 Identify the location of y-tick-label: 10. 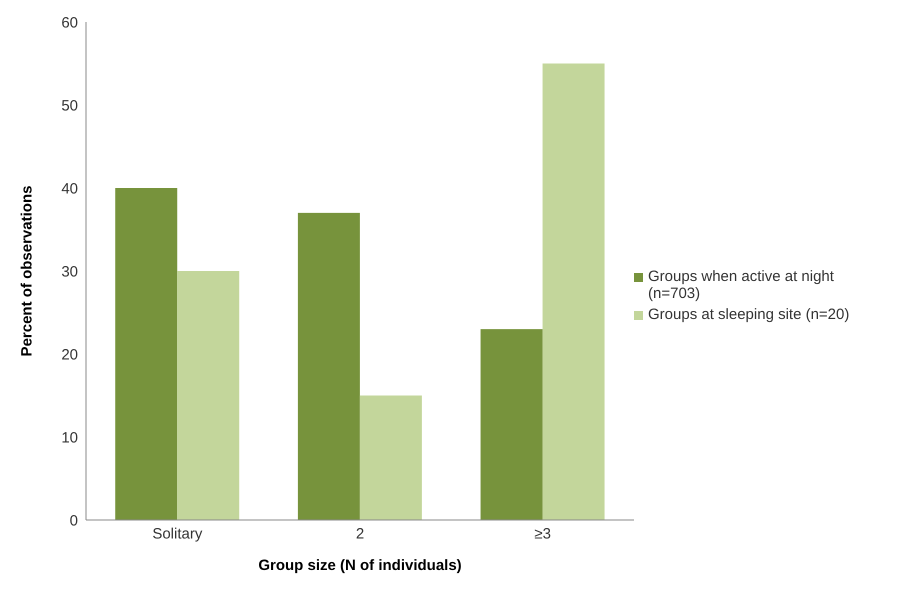
(69, 437).